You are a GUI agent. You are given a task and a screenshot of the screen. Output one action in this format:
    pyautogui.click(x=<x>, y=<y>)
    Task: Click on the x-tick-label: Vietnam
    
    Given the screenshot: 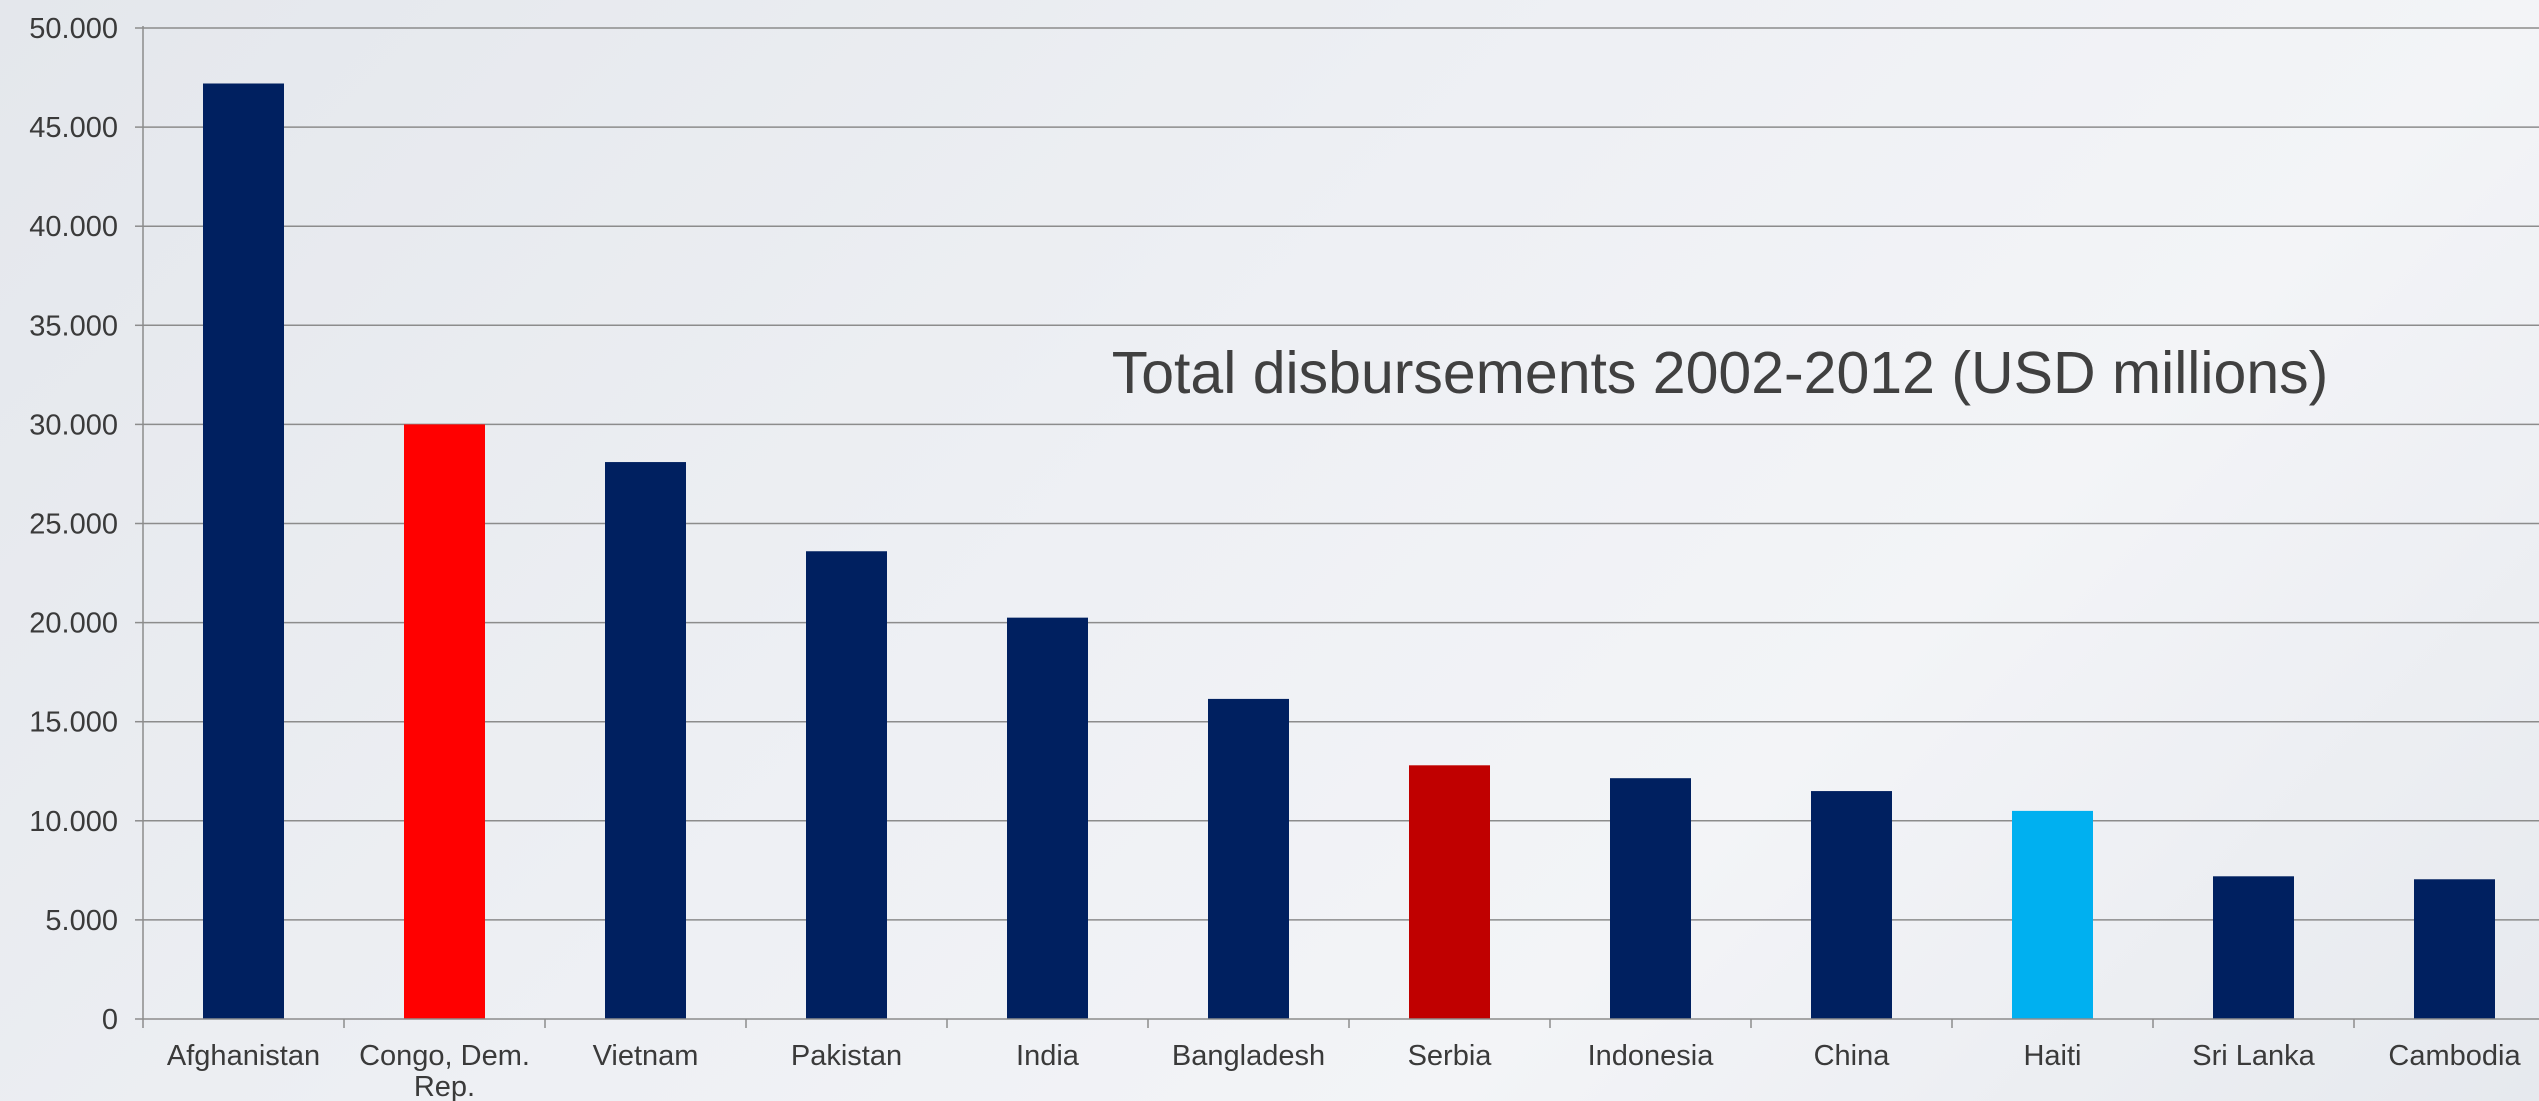 What is the action you would take?
    pyautogui.click(x=646, y=1056)
    